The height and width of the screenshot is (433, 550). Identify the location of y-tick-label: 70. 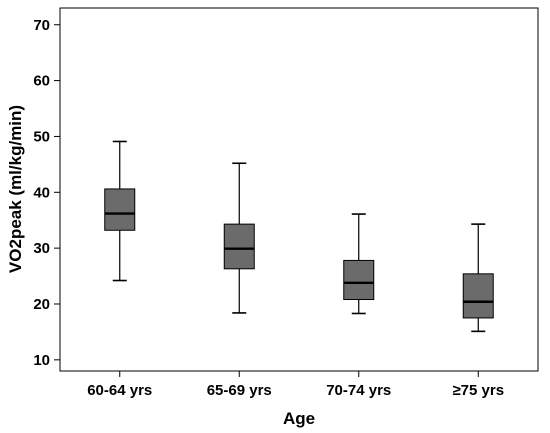
(41, 25).